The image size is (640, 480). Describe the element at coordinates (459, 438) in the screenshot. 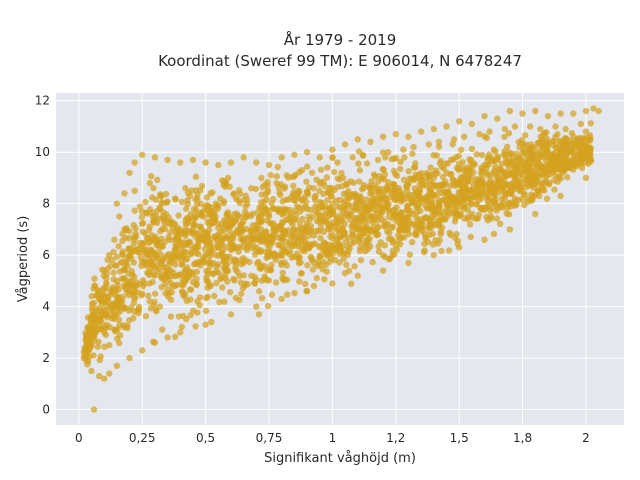

I see `x-tick-label: 1,5` at that location.